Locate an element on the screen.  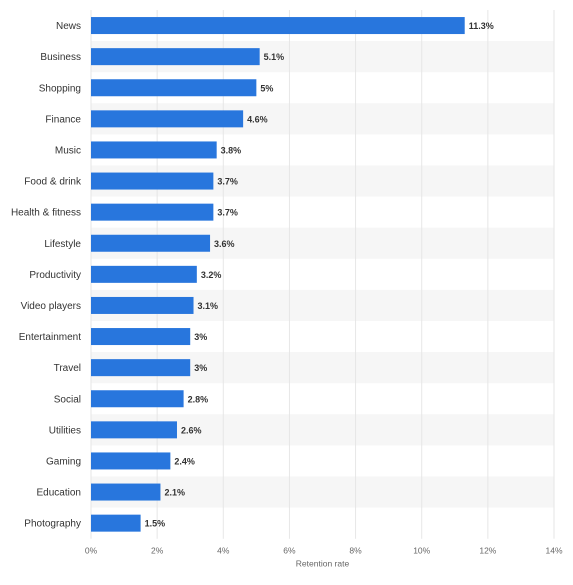
row-band is located at coordinates (322, 492).